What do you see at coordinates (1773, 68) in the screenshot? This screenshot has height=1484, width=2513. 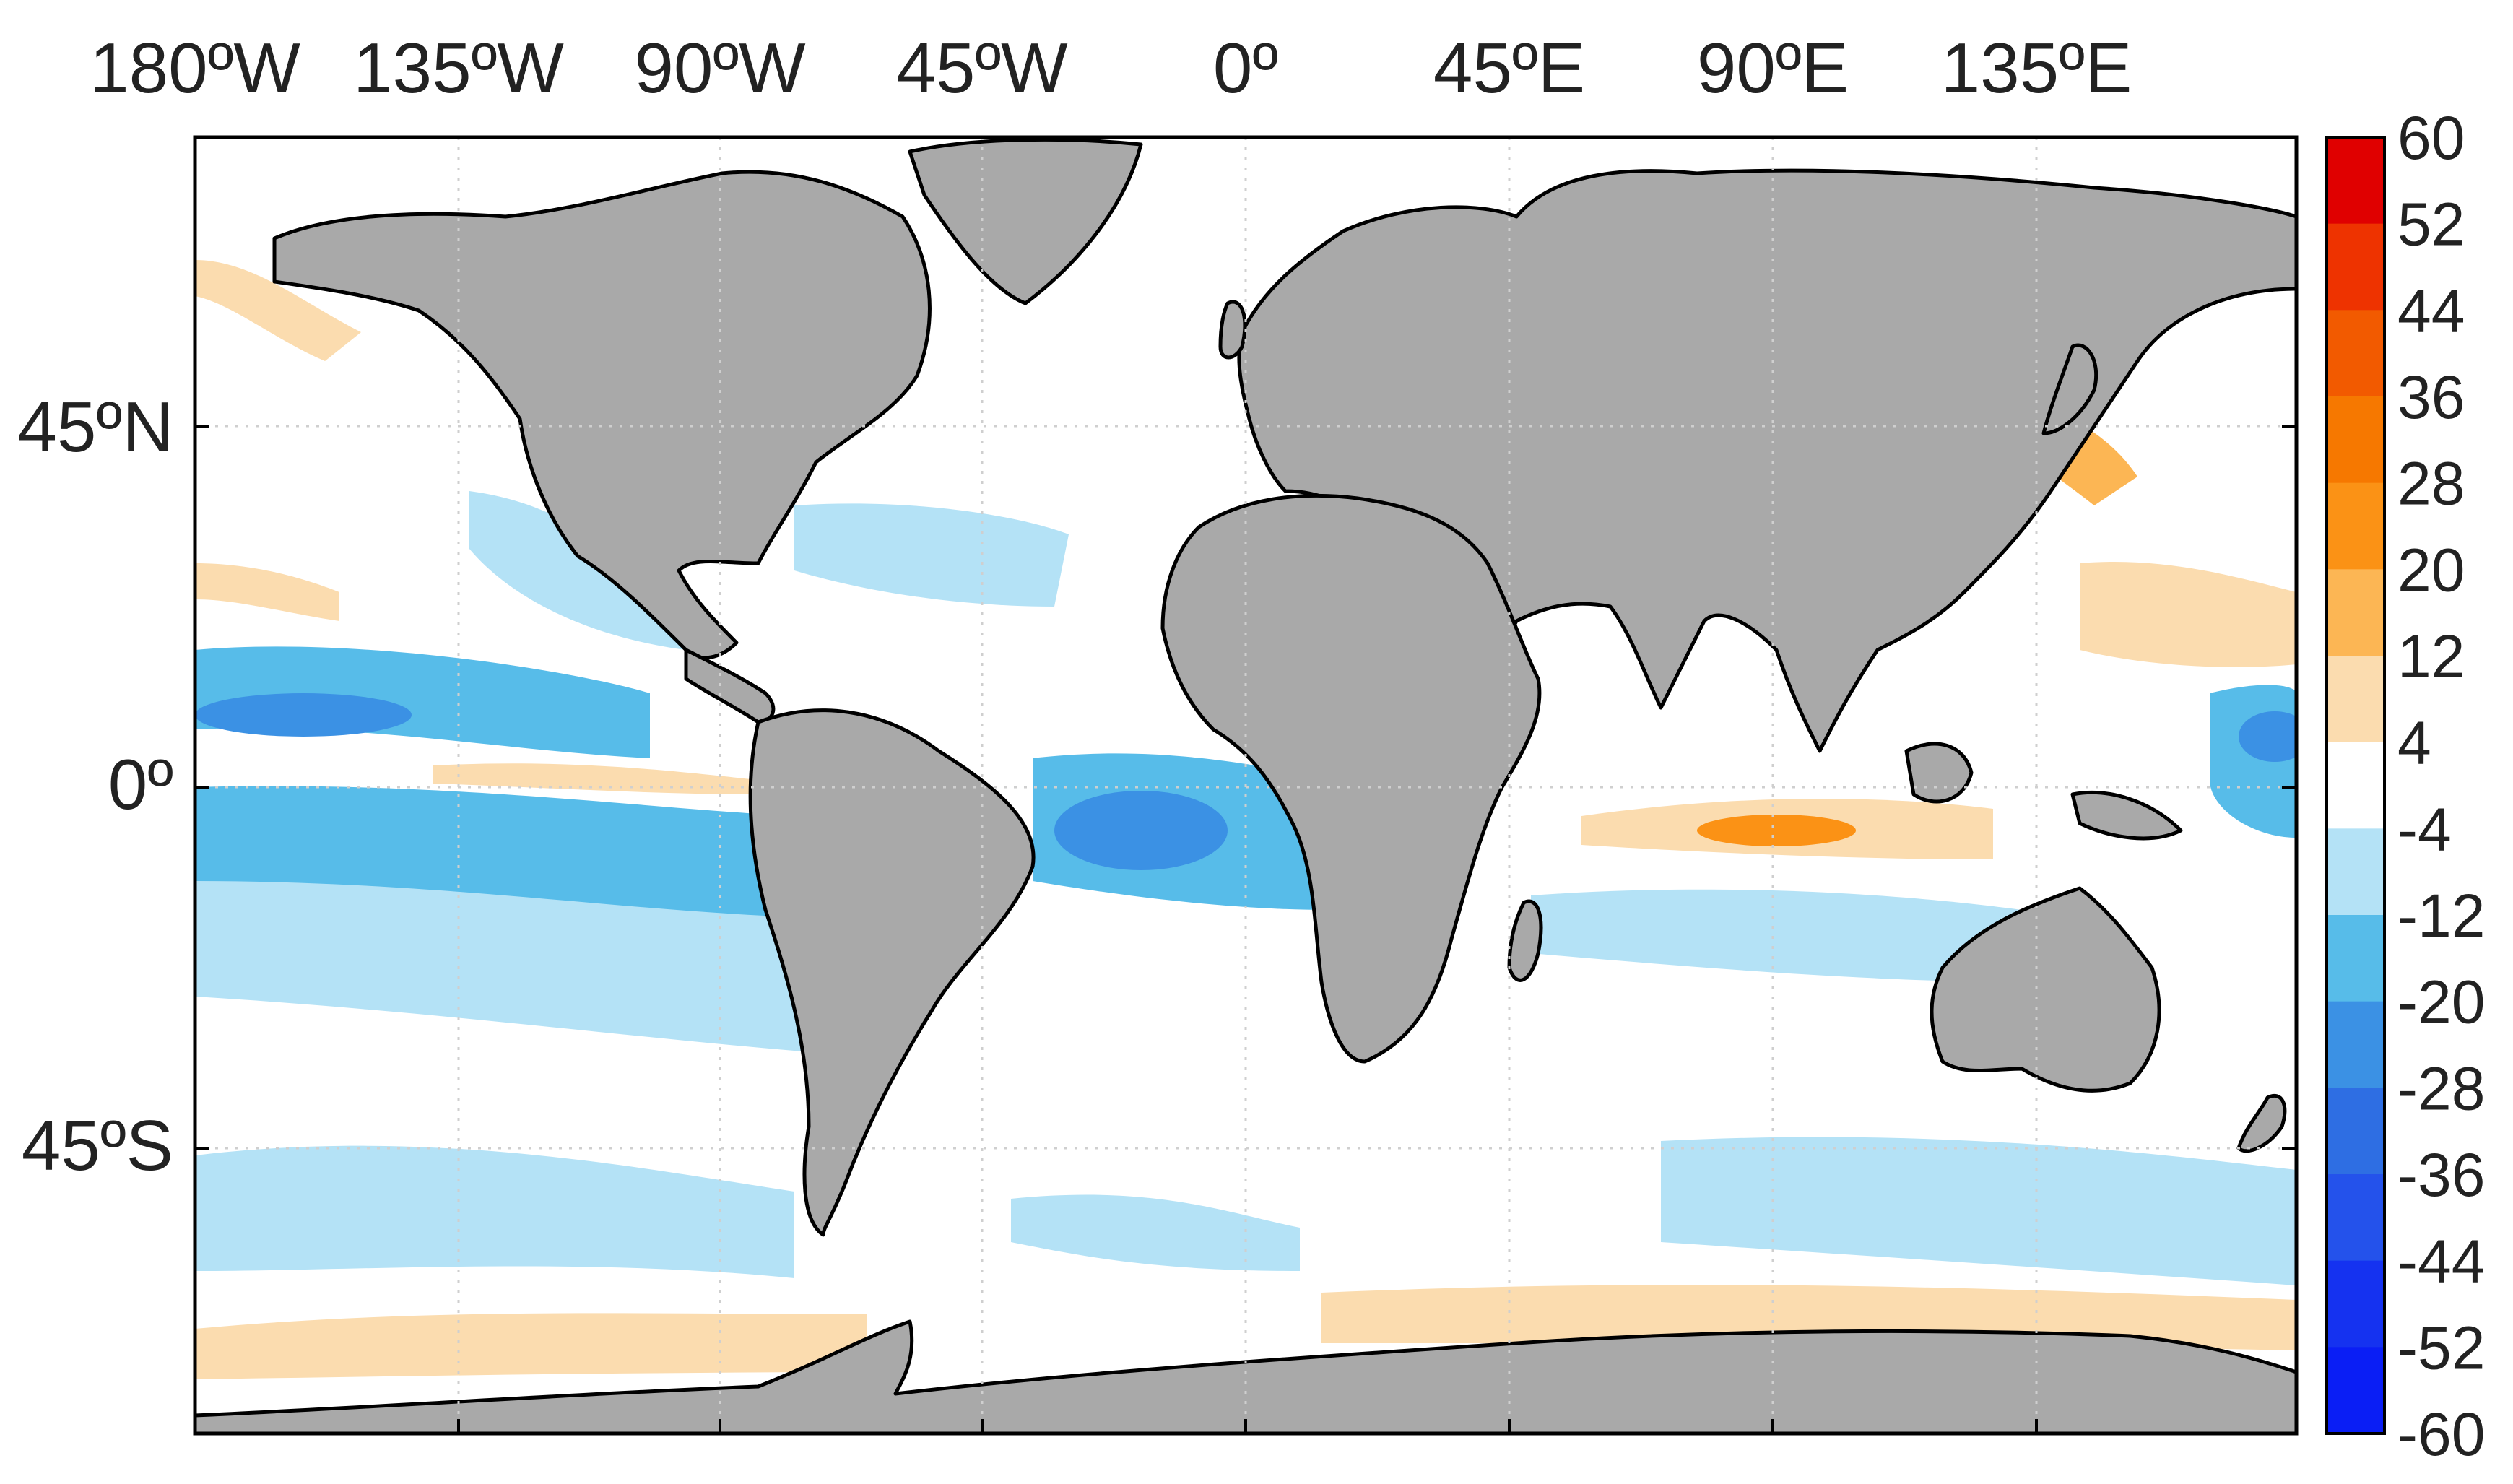 I see `lon-label: 90ºE` at bounding box center [1773, 68].